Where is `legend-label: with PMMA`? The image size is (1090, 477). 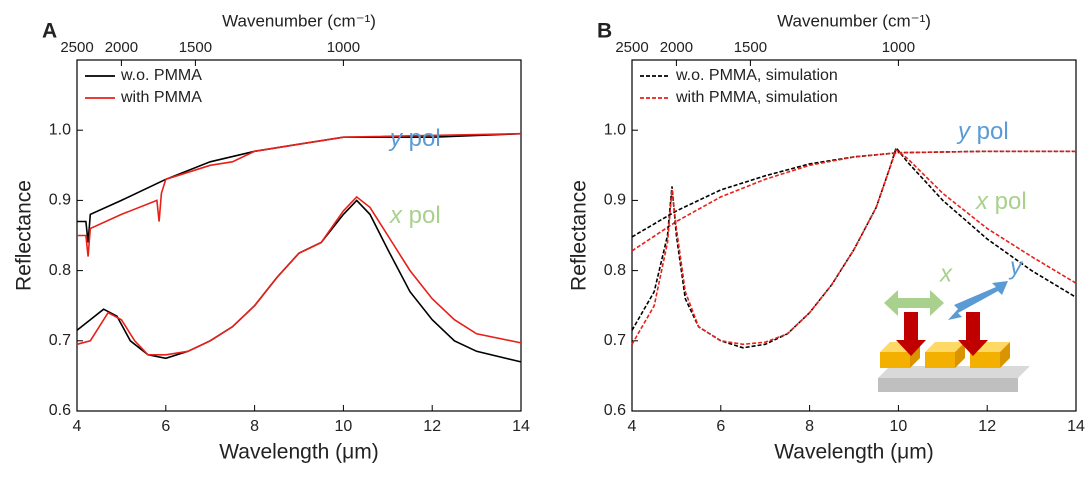
legend-label: with PMMA is located at coordinates (161, 97).